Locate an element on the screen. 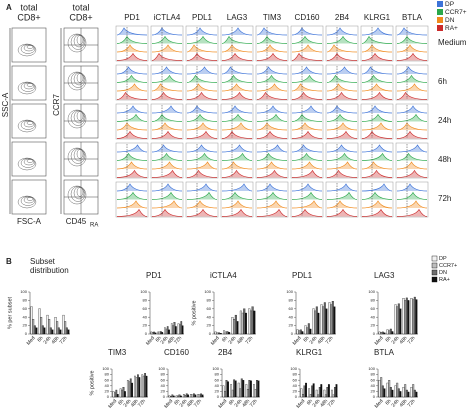 This screenshot has width=474, height=415. chart-title: PD1 is located at coordinates (154, 275).